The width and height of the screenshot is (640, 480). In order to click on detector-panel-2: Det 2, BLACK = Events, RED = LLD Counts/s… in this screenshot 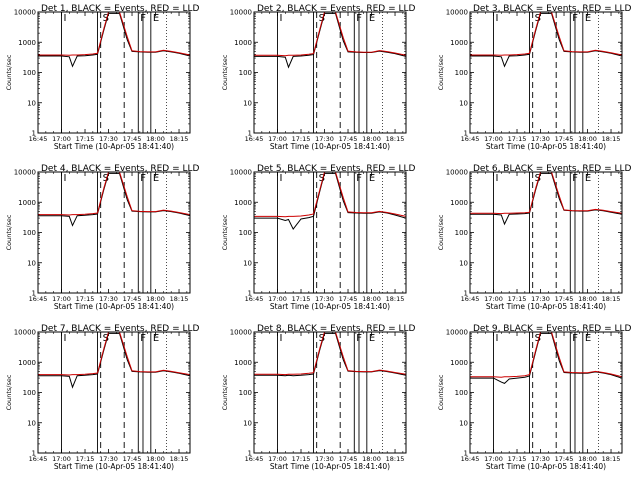, I will do `click(318, 77)`.